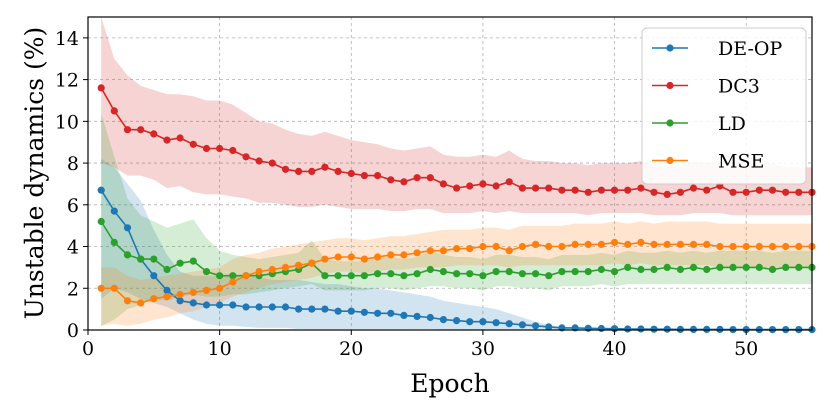 The image size is (830, 415). Describe the element at coordinates (73, 331) in the screenshot. I see `y-tick-label: 0` at that location.